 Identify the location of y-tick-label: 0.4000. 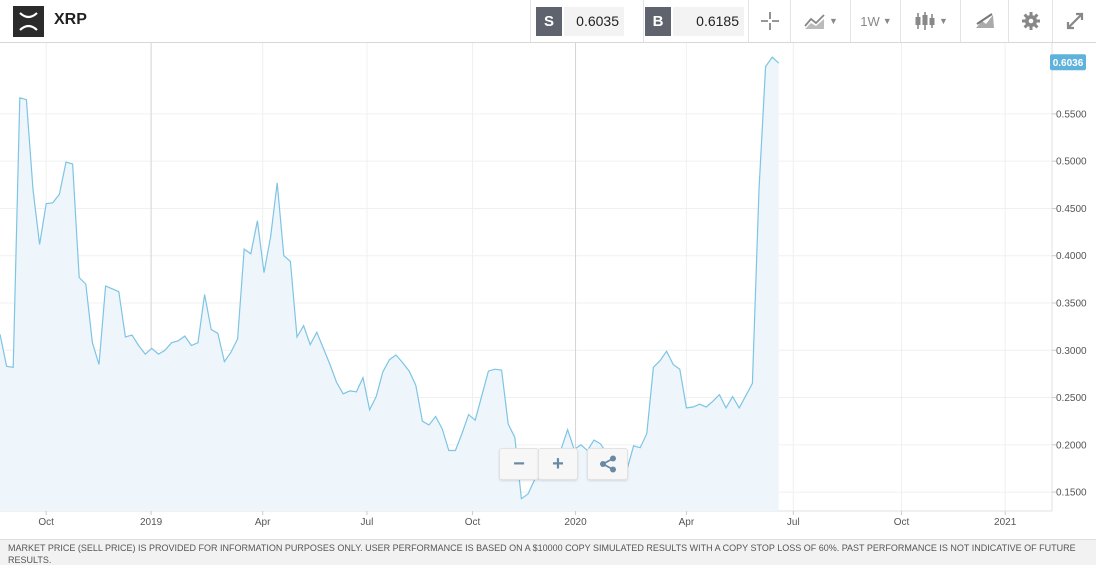
(1071, 256).